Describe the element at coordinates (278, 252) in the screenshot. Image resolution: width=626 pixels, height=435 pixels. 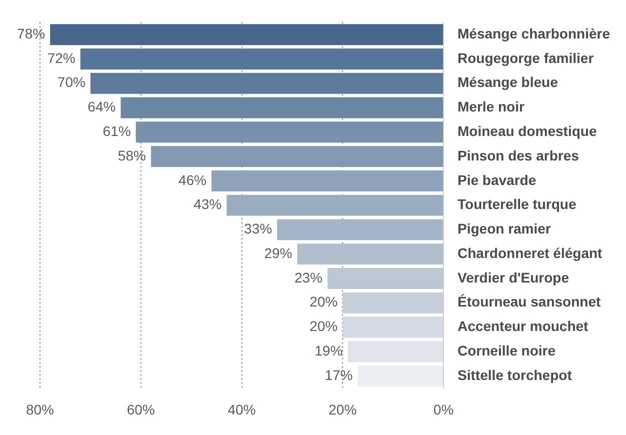
I see `data-label: 29%` at that location.